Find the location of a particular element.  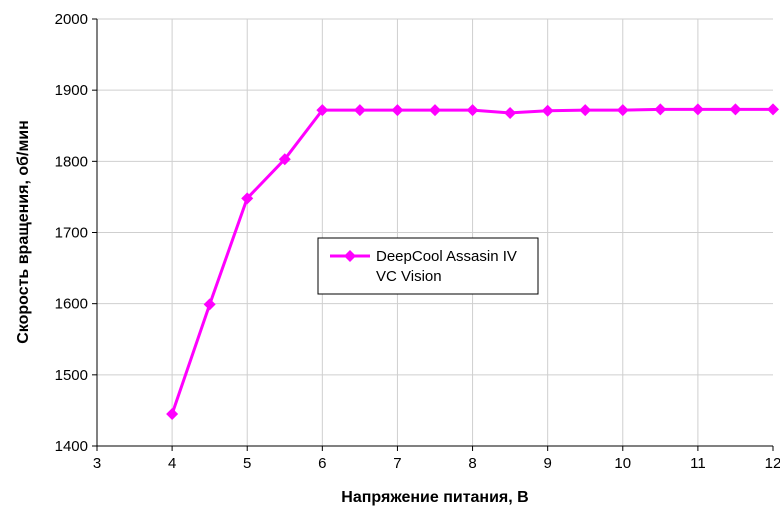

legend-label-line-2: VC Vision is located at coordinates (409, 276).